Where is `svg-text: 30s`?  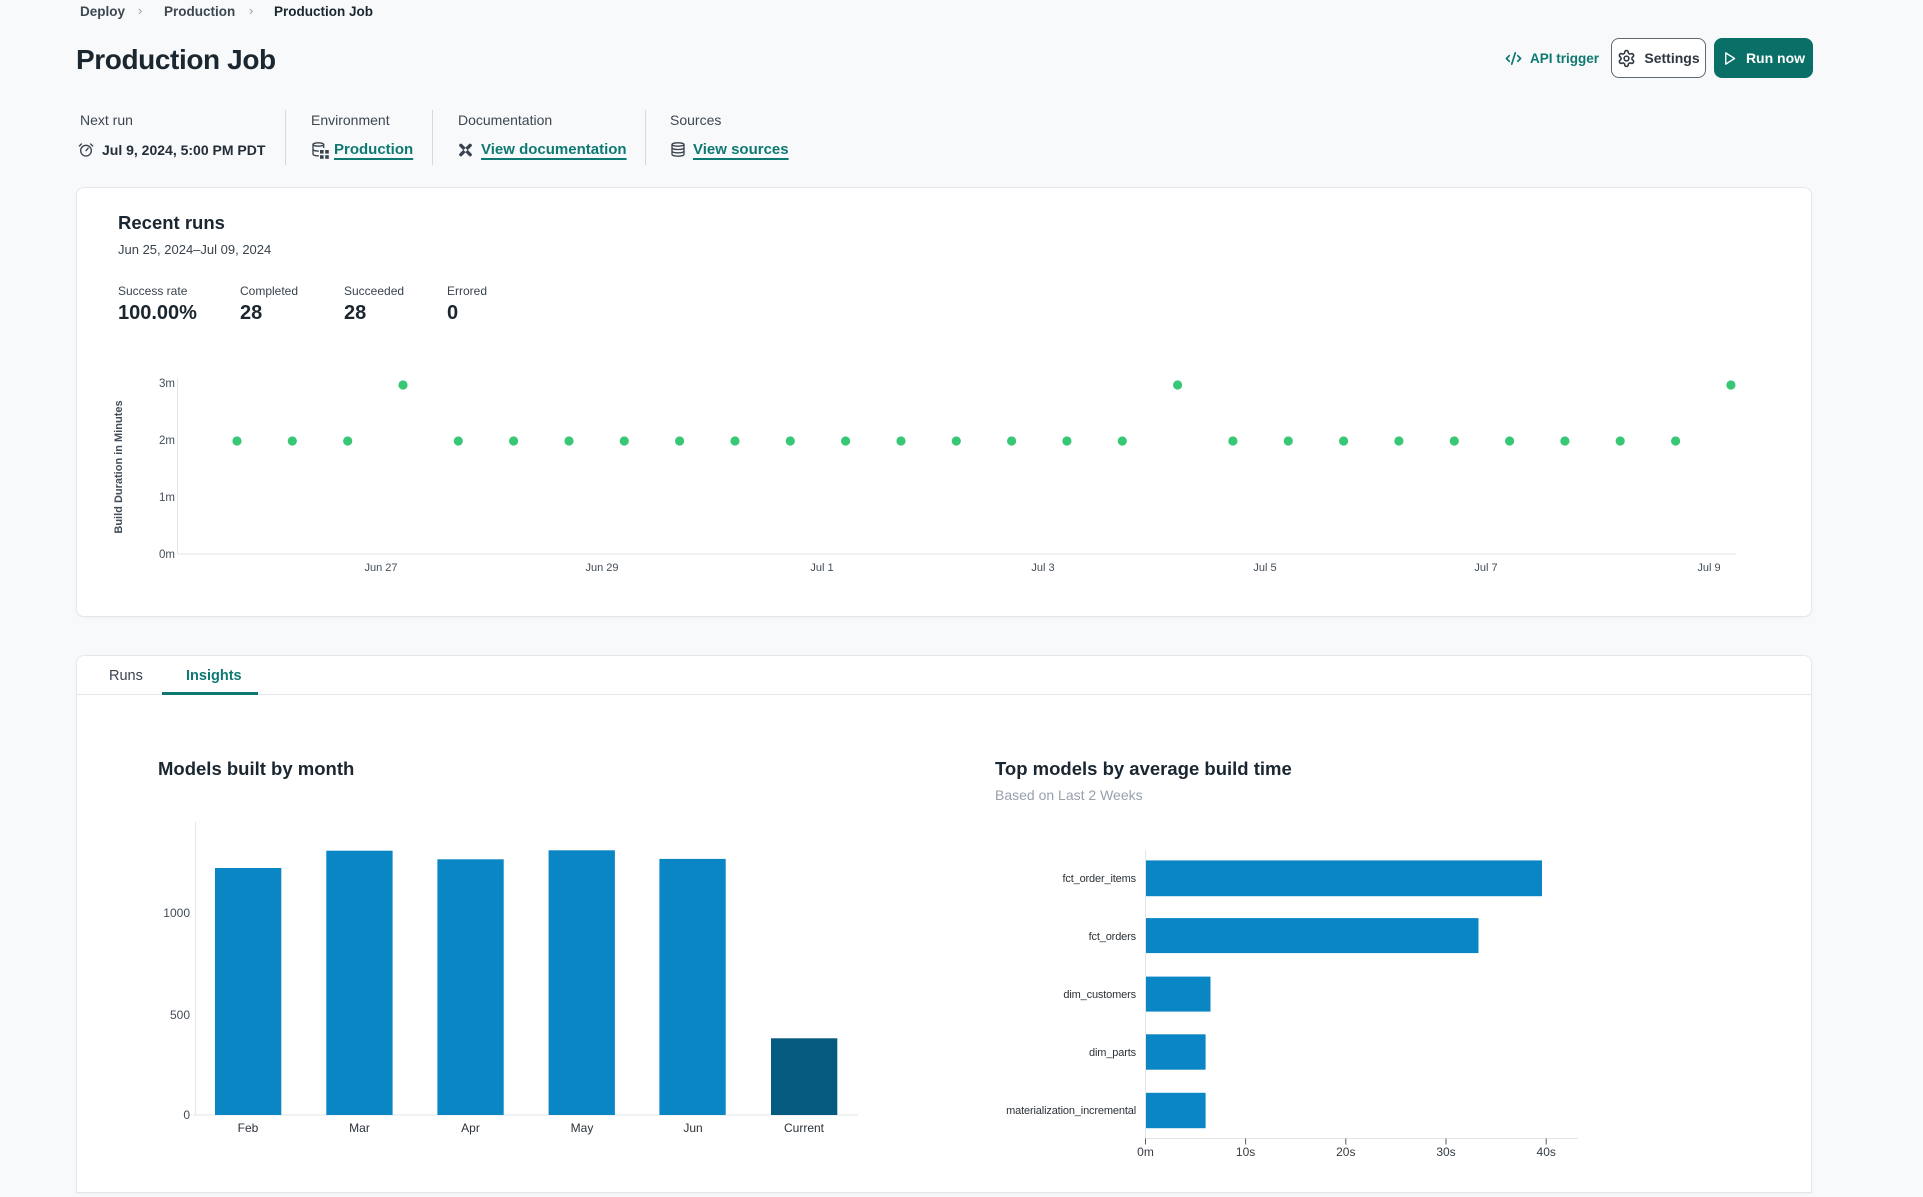 svg-text: 30s is located at coordinates (1445, 1152).